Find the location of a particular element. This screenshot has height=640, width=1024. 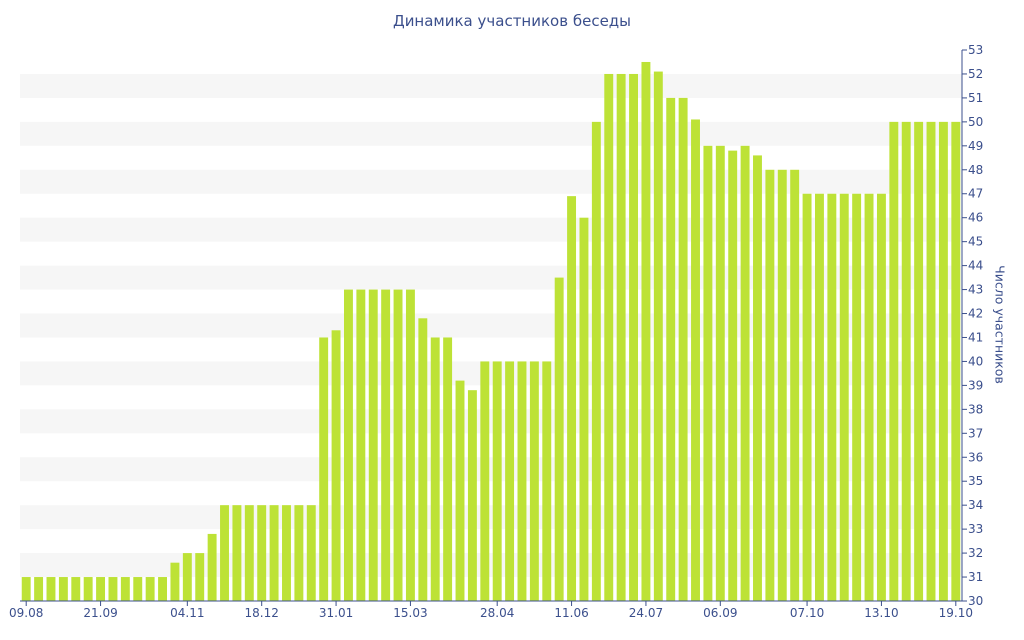

x-tick-label: 07.10 is located at coordinates (807, 613).